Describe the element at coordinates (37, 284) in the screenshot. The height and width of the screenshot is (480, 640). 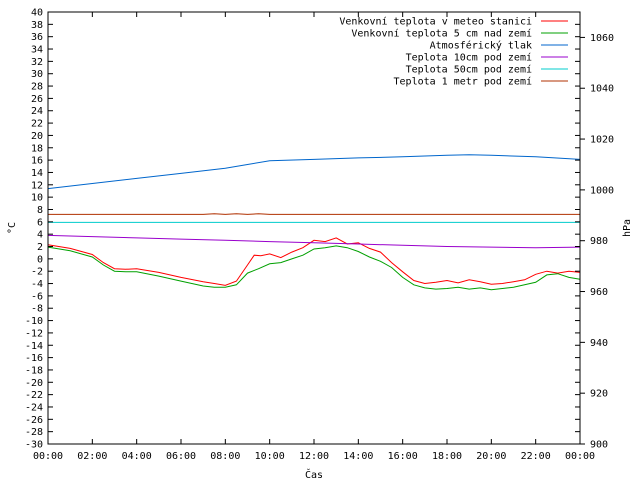
I see `y-left-tick-label: -4` at that location.